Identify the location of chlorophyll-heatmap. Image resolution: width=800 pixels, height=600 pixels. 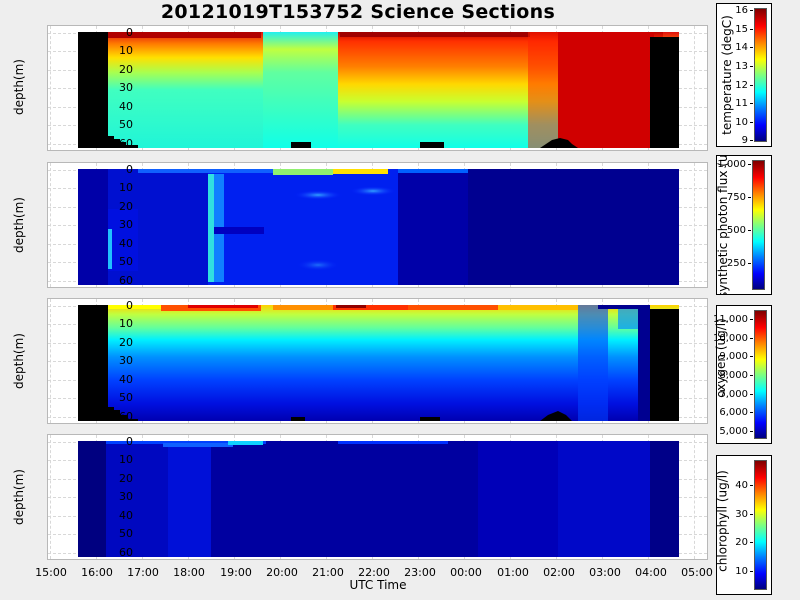
(378, 499).